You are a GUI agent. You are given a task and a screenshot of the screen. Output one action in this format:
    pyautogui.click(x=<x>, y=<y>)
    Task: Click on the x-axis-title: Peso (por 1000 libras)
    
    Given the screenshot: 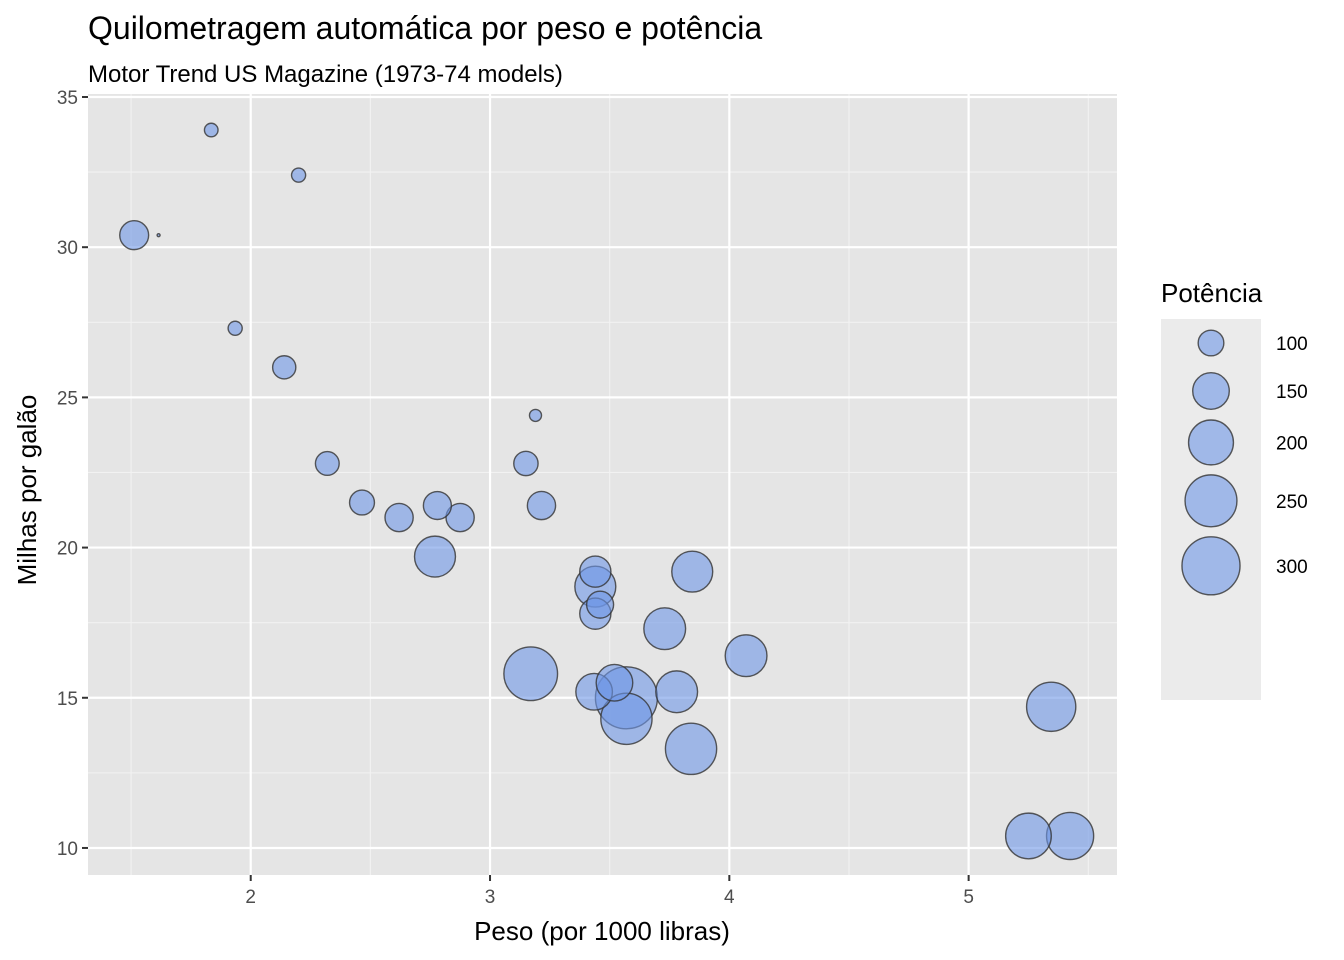 What is the action you would take?
    pyautogui.click(x=602, y=931)
    